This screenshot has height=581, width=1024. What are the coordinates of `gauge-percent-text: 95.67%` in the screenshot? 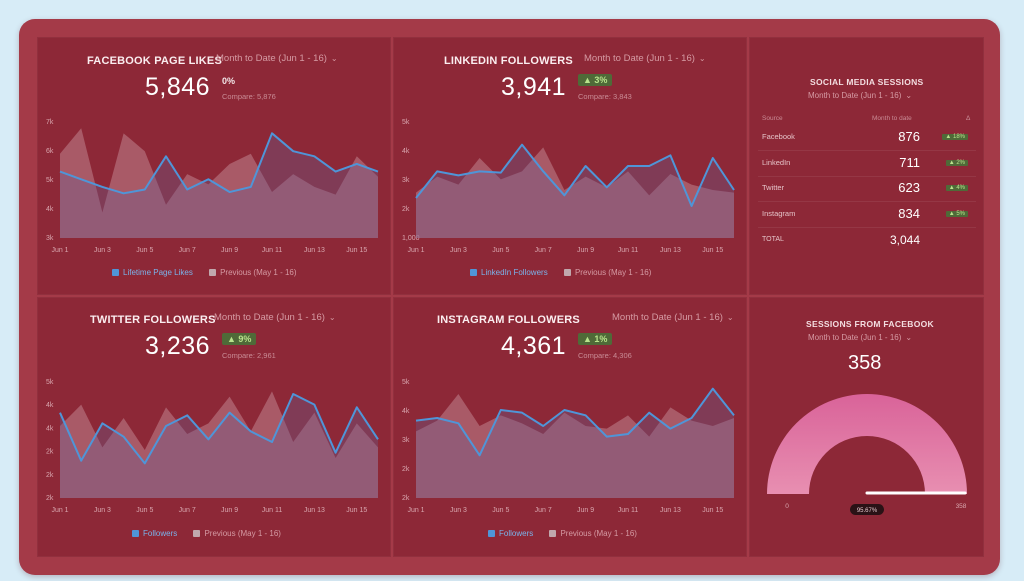 It's located at (867, 511).